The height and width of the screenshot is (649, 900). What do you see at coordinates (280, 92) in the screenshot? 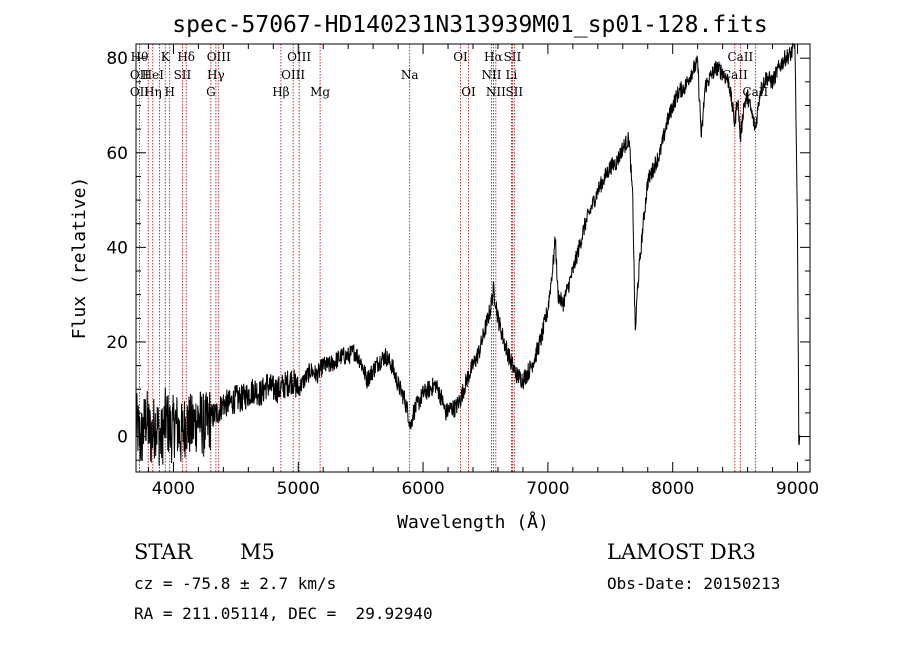
I see `line-label: Hβ` at bounding box center [280, 92].